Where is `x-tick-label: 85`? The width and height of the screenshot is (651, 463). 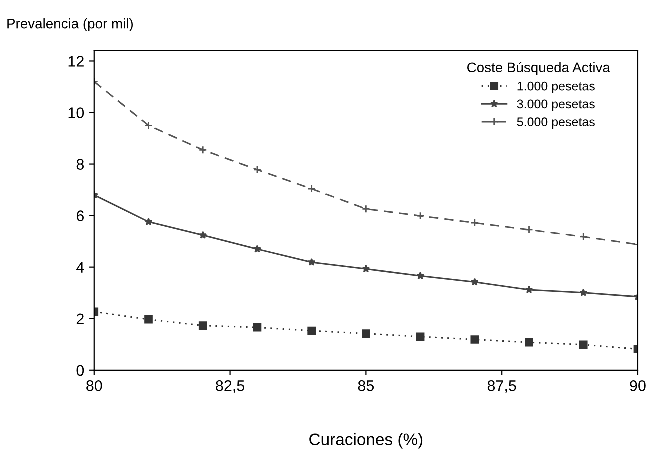 x-tick-label: 85 is located at coordinates (366, 386).